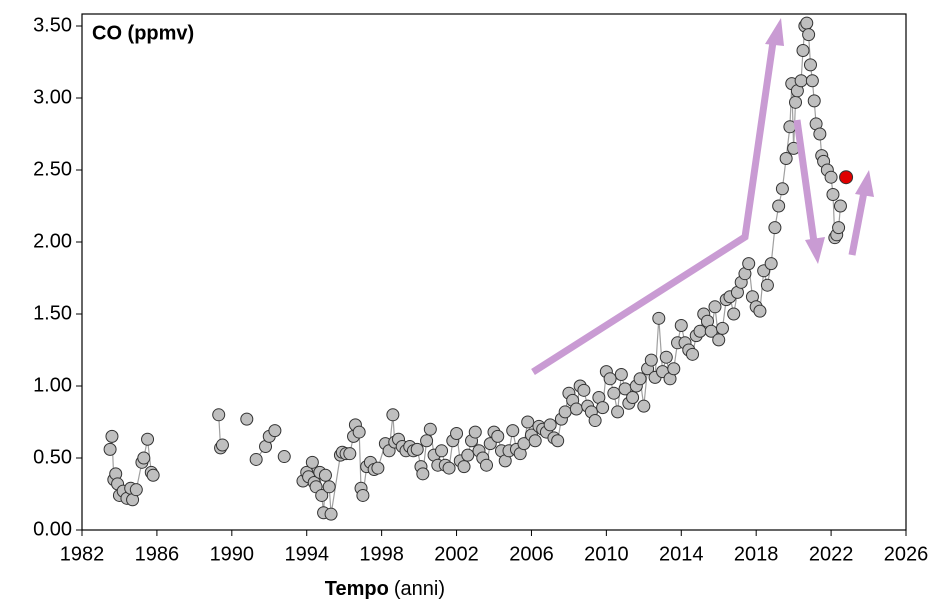 This screenshot has width=935, height=601. What do you see at coordinates (143, 33) in the screenshot?
I see `chart-title: CO (ppmv)` at bounding box center [143, 33].